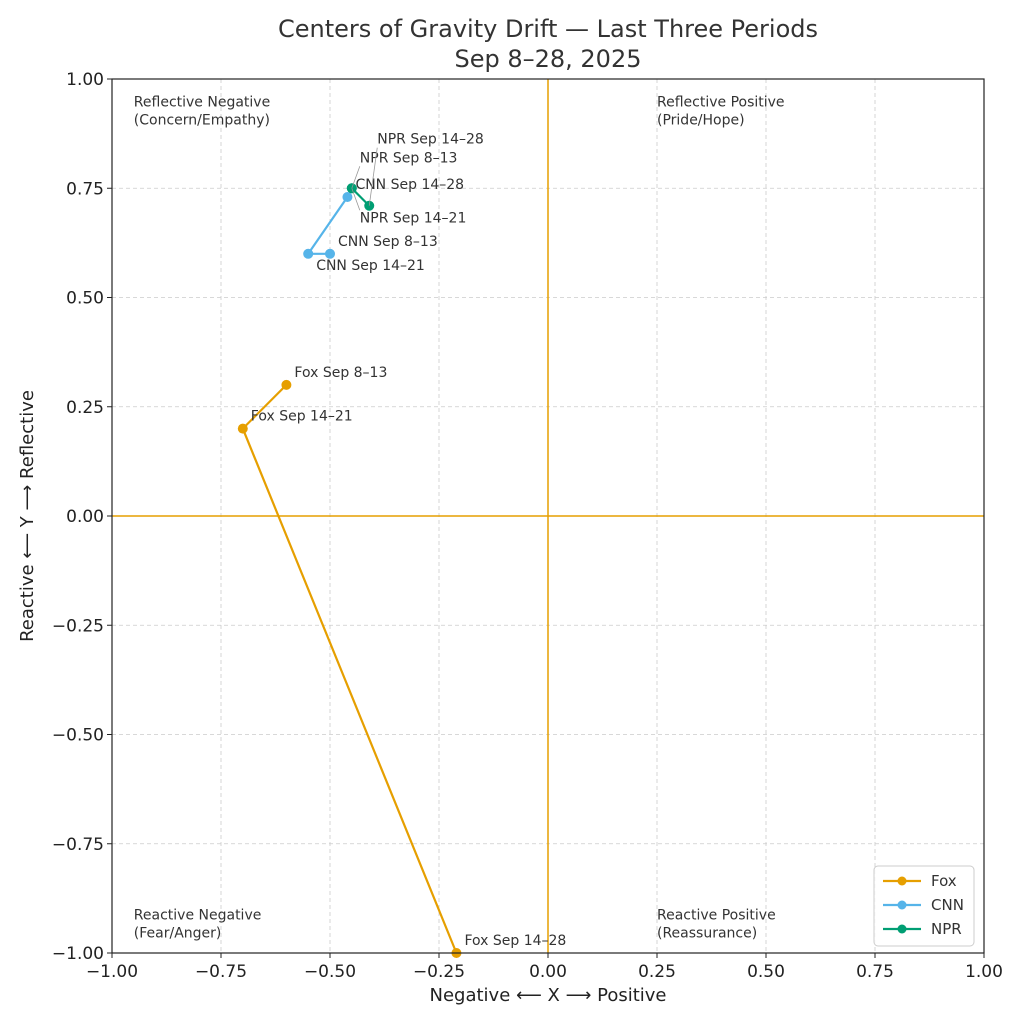 The width and height of the screenshot is (1024, 1024). Describe the element at coordinates (875, 972) in the screenshot. I see `x-tick-label: 0.75` at that location.